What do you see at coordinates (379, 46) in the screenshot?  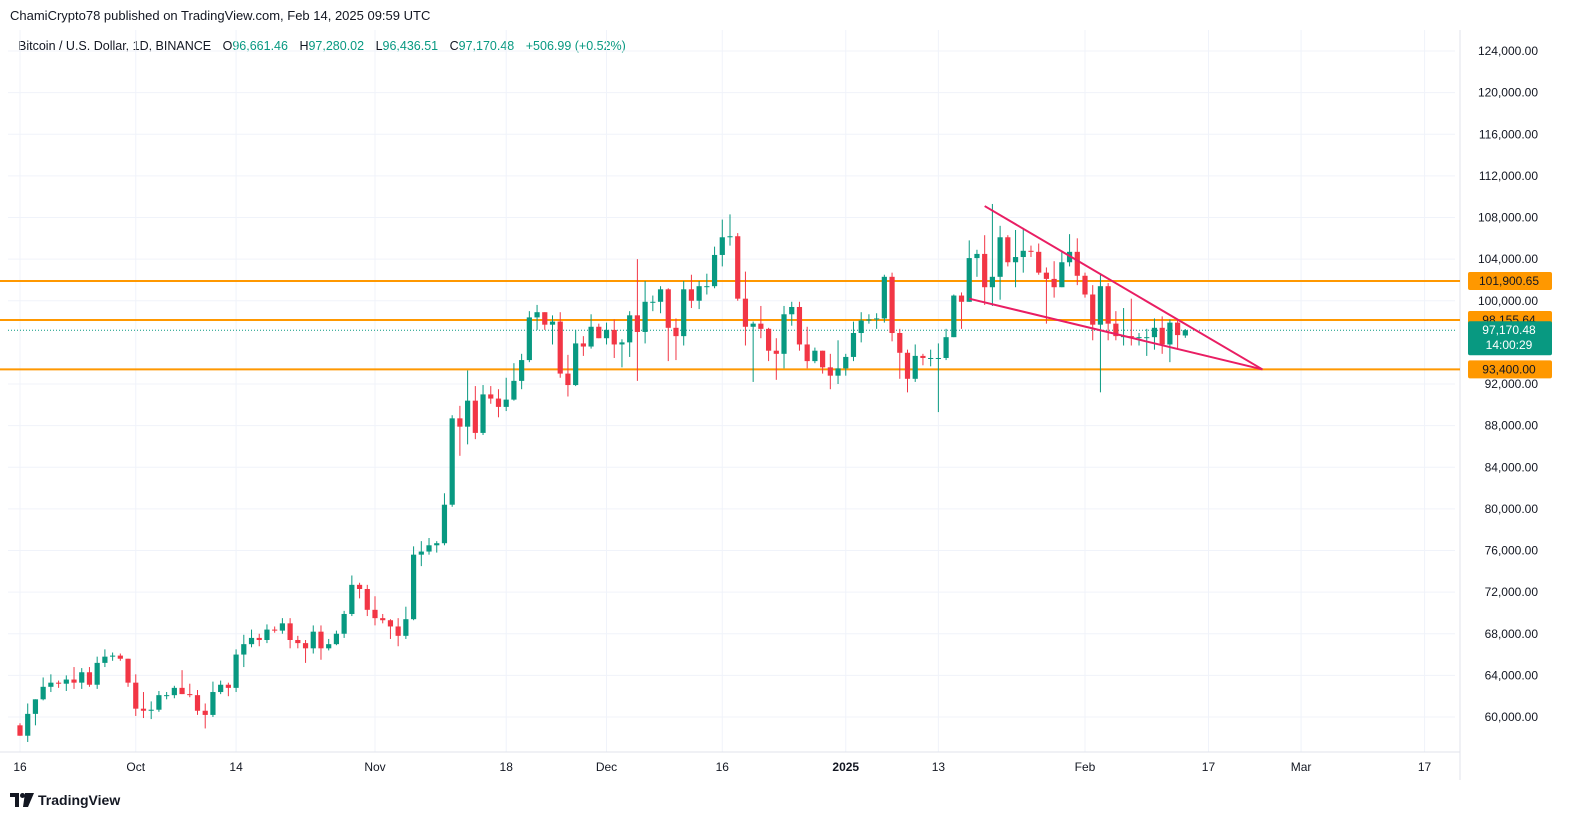 I see `low-label: L` at bounding box center [379, 46].